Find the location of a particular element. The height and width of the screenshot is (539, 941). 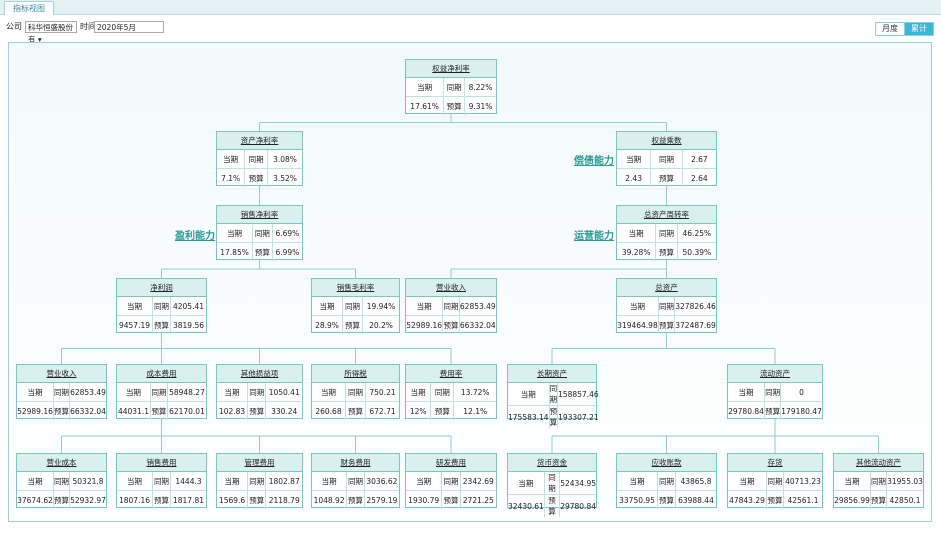

node-title: 管理费用 is located at coordinates (259, 463).